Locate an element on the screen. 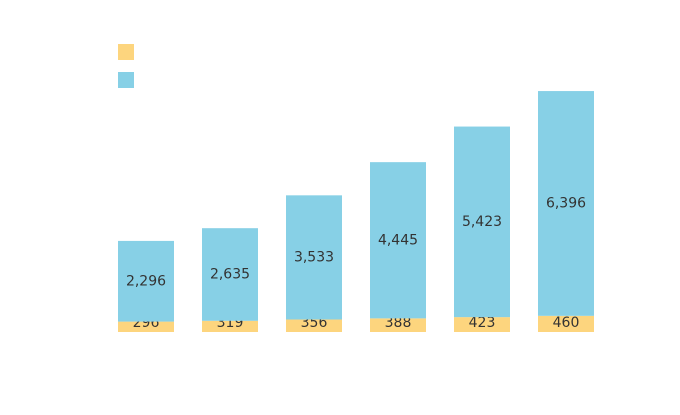  data-label: 3,533 is located at coordinates (314, 257).